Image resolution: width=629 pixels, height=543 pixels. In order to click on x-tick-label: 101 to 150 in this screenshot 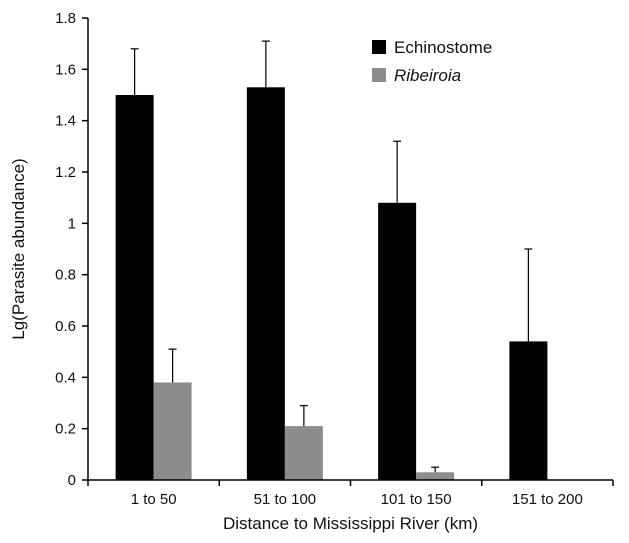, I will do `click(416, 499)`.